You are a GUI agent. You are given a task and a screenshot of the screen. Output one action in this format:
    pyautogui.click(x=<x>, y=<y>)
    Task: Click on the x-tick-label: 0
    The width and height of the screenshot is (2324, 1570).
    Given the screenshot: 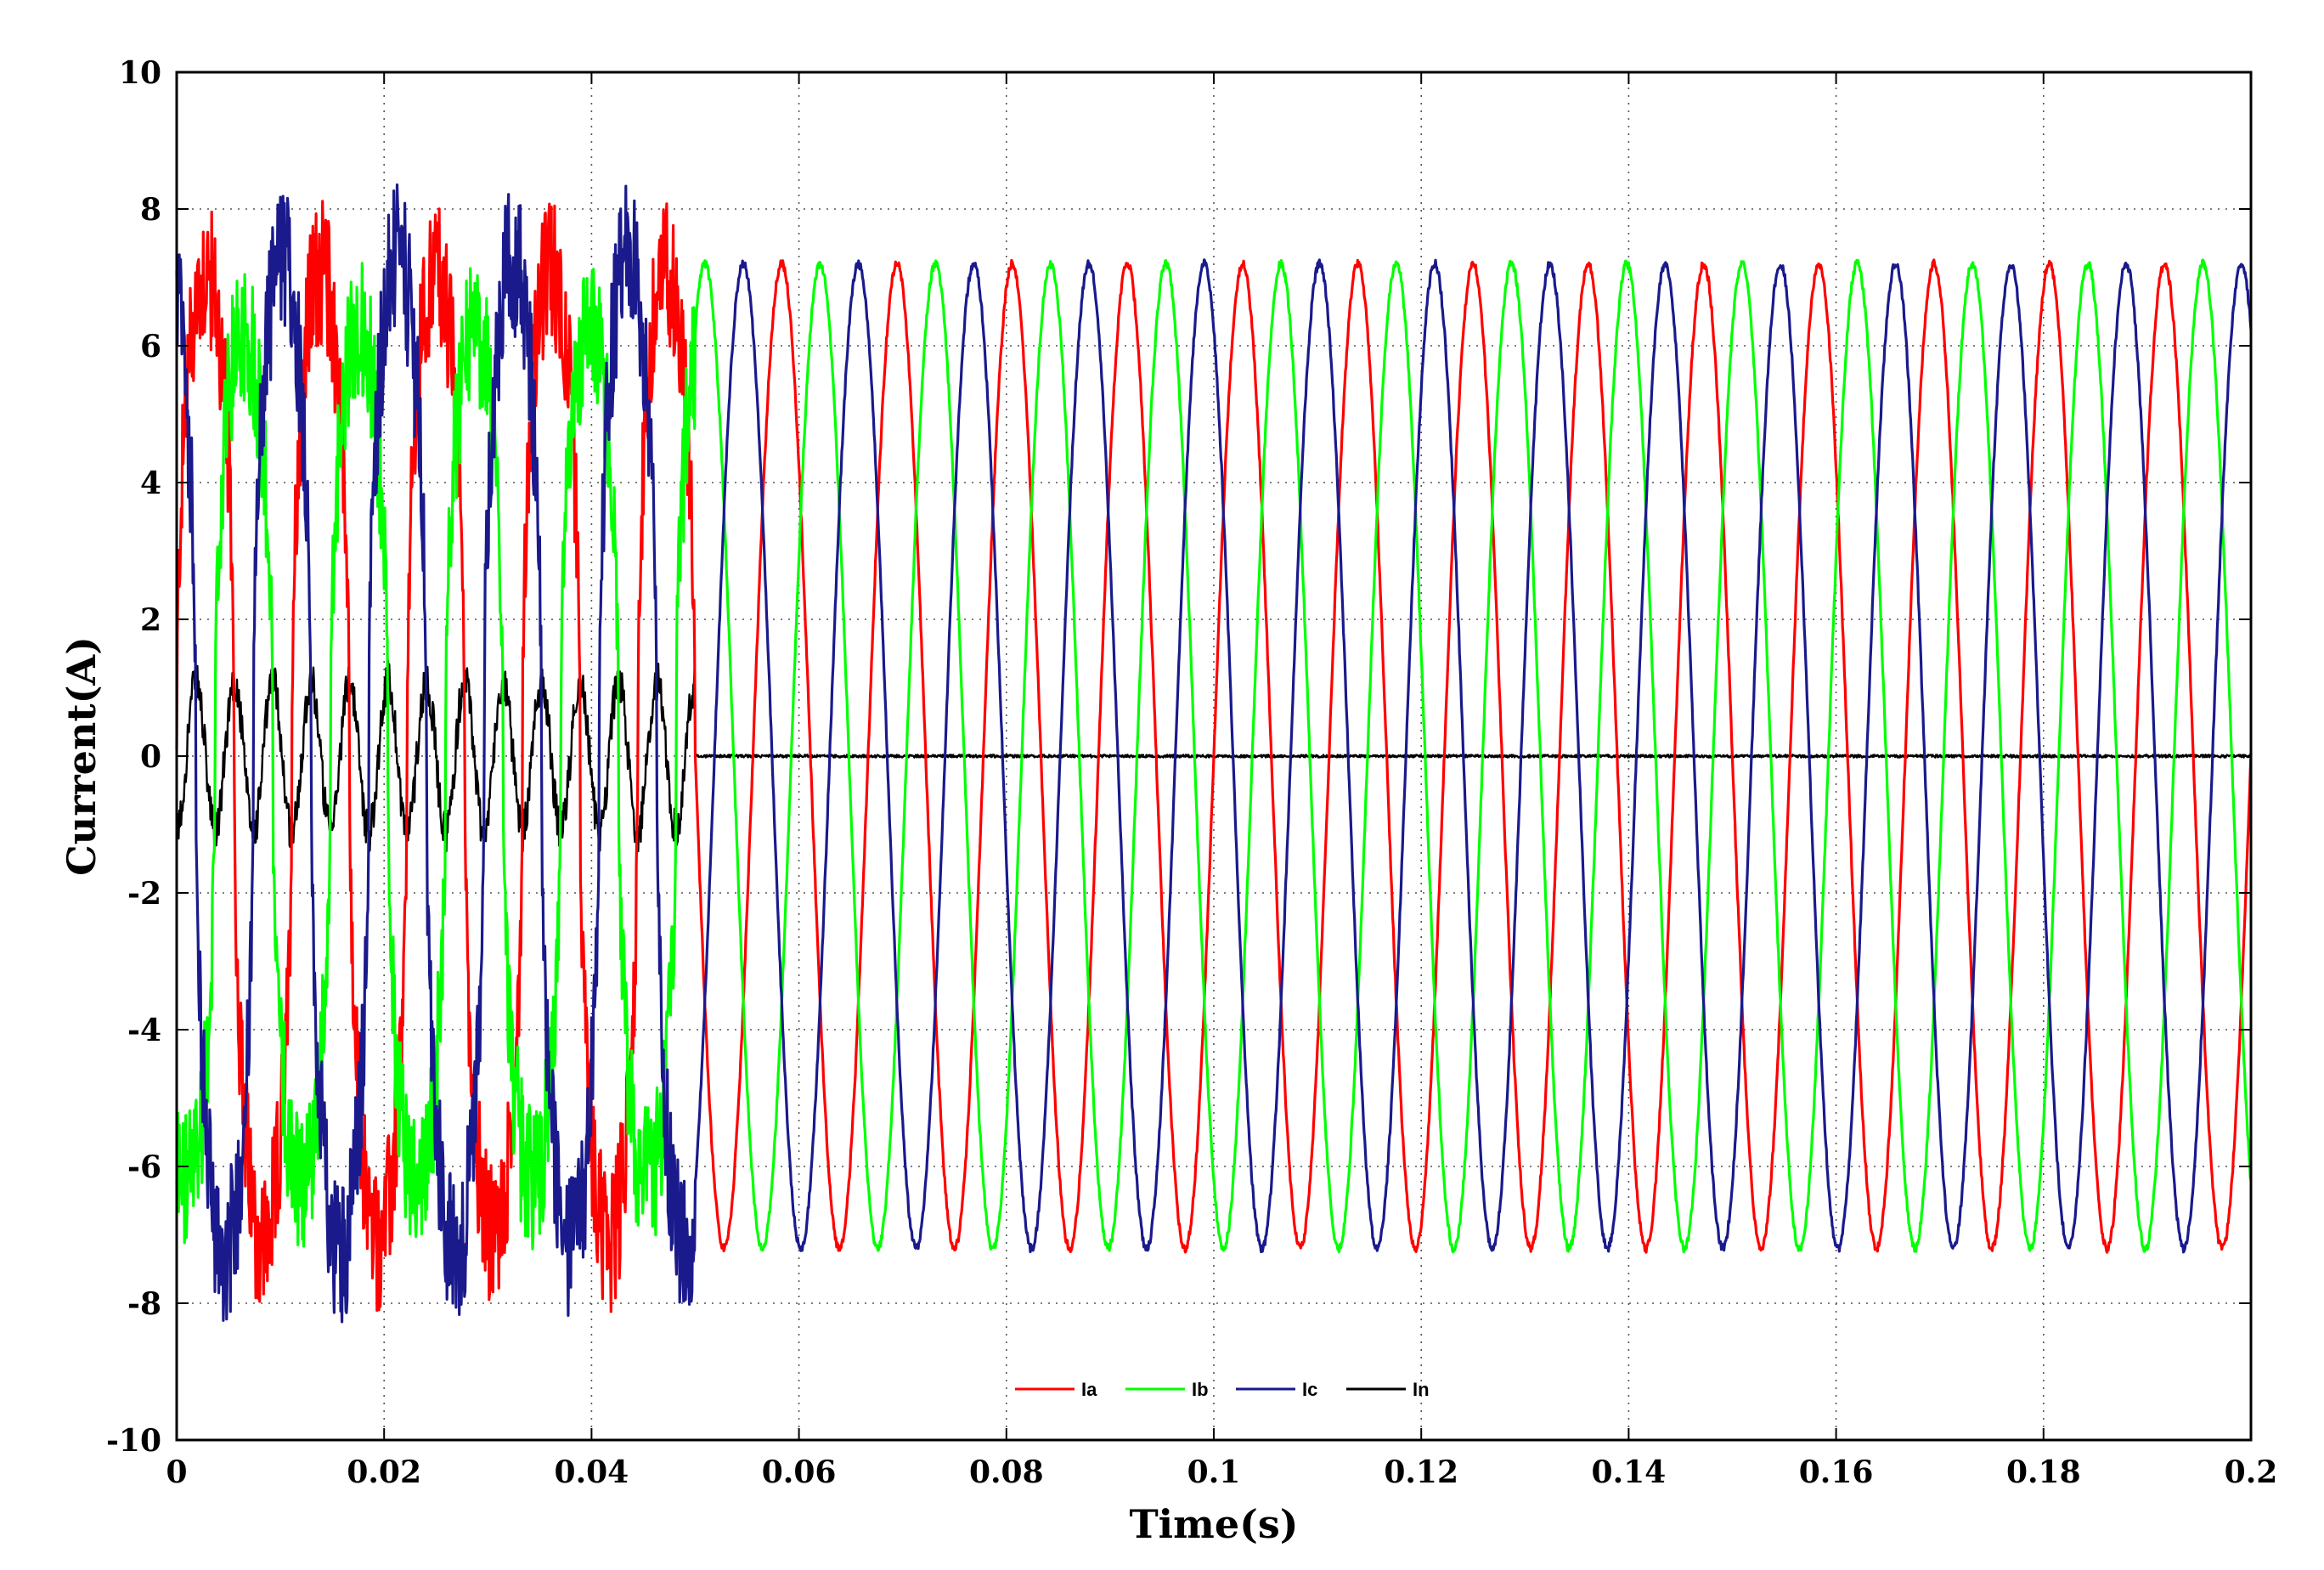 What is the action you would take?
    pyautogui.click(x=177, y=1472)
    